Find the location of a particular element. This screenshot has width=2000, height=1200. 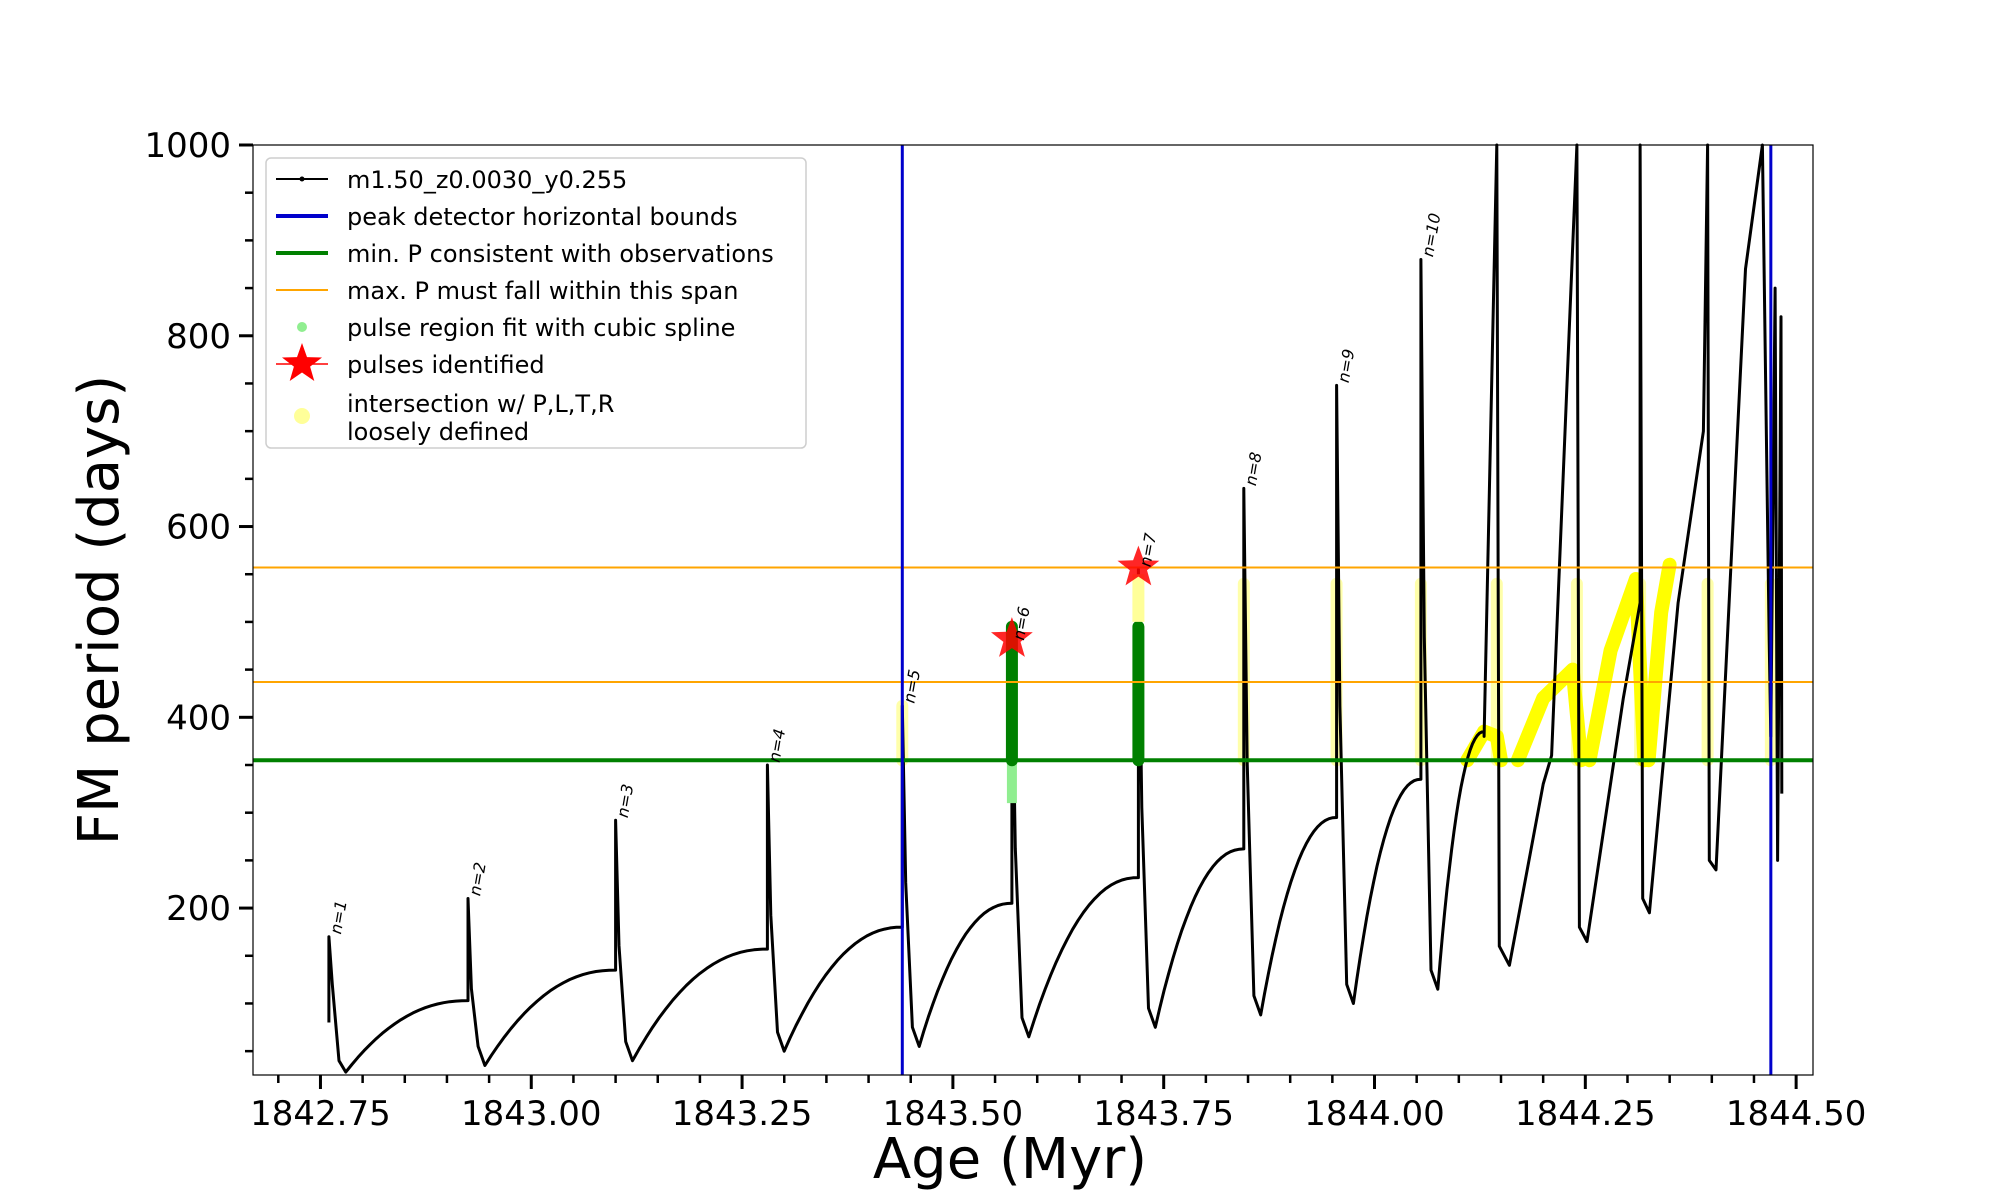

x-axis-title: Age (Myr) is located at coordinates (1010, 1159).